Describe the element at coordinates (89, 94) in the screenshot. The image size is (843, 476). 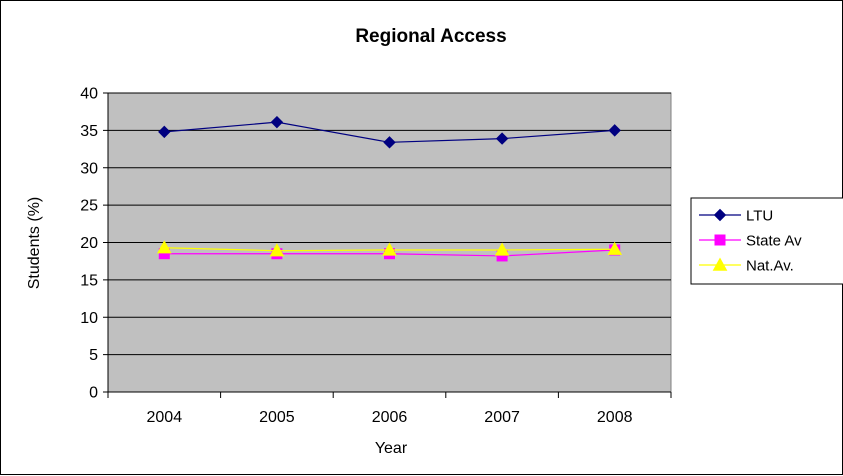
I see `y-tick-label: 40` at that location.